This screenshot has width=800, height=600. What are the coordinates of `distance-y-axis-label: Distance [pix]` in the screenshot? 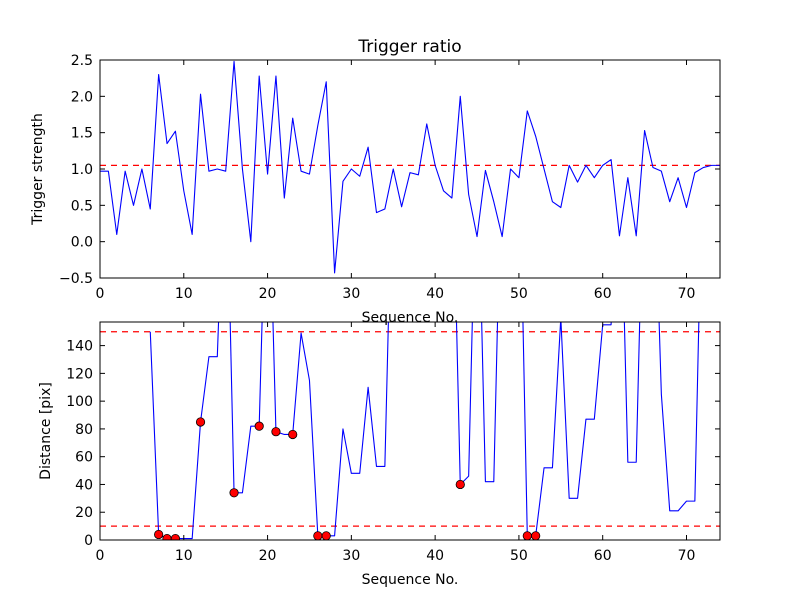 It's located at (46, 431).